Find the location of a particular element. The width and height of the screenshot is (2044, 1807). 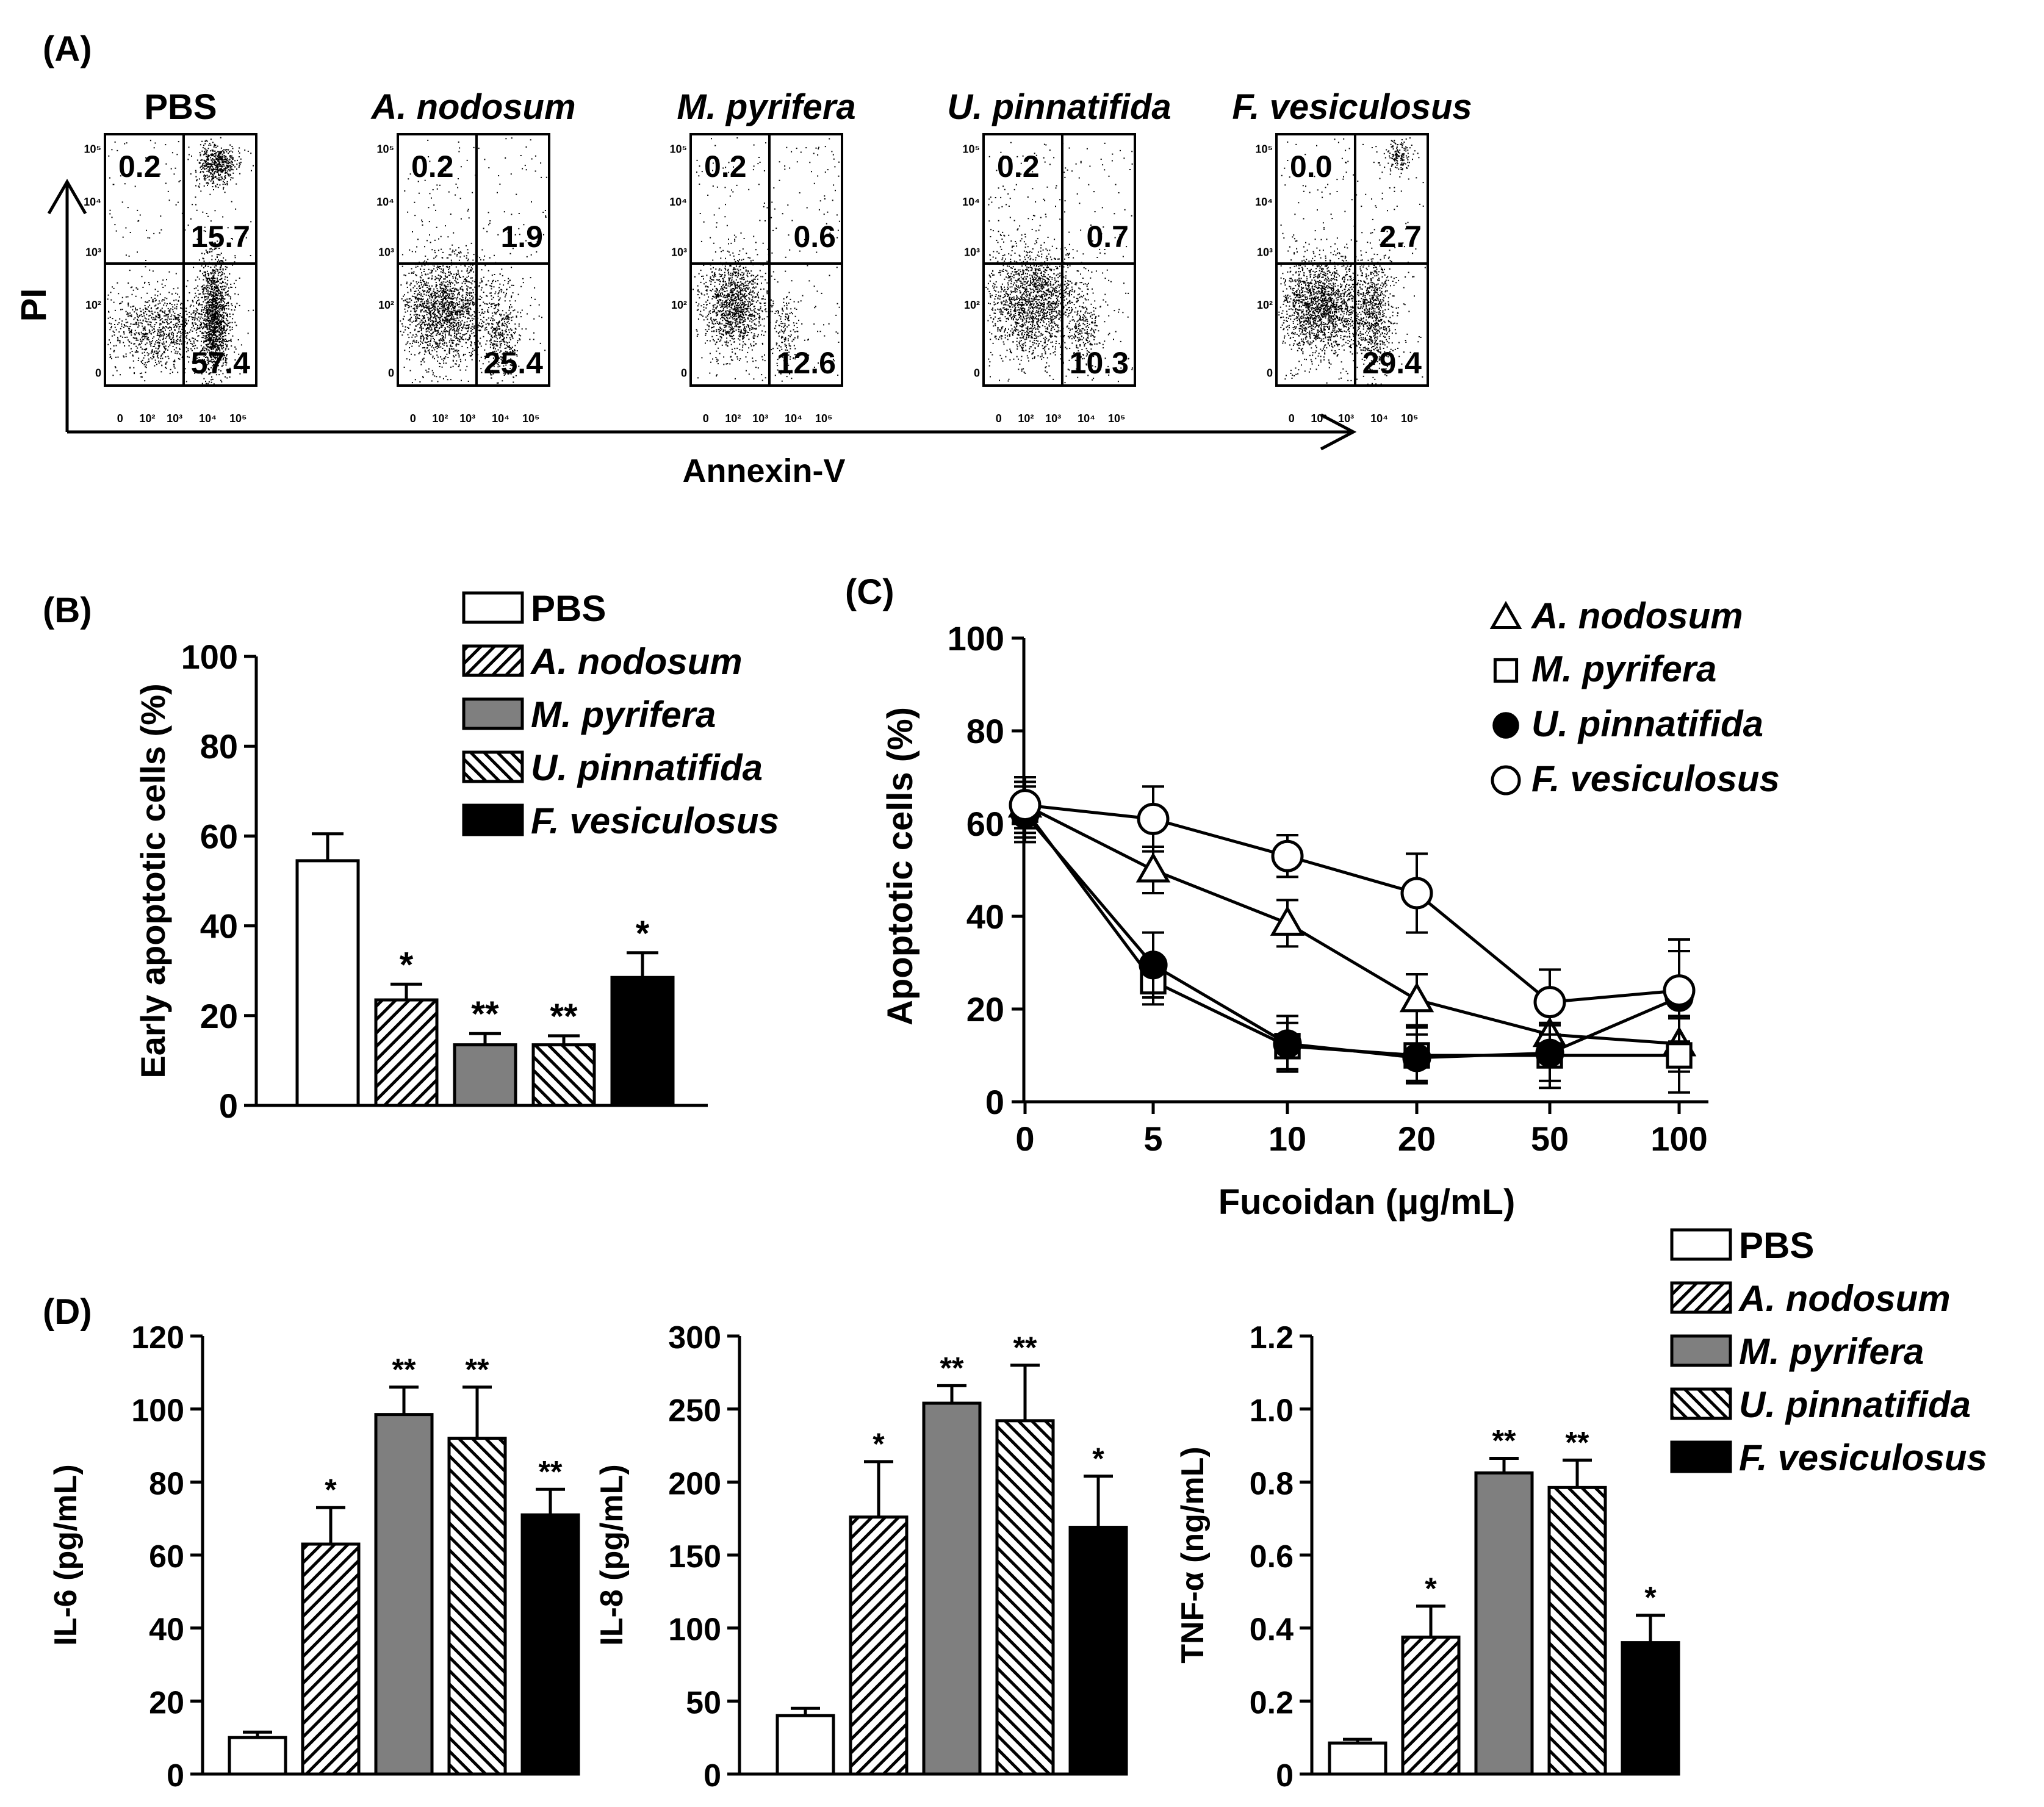

series-filled-circle is located at coordinates (1352, 933).